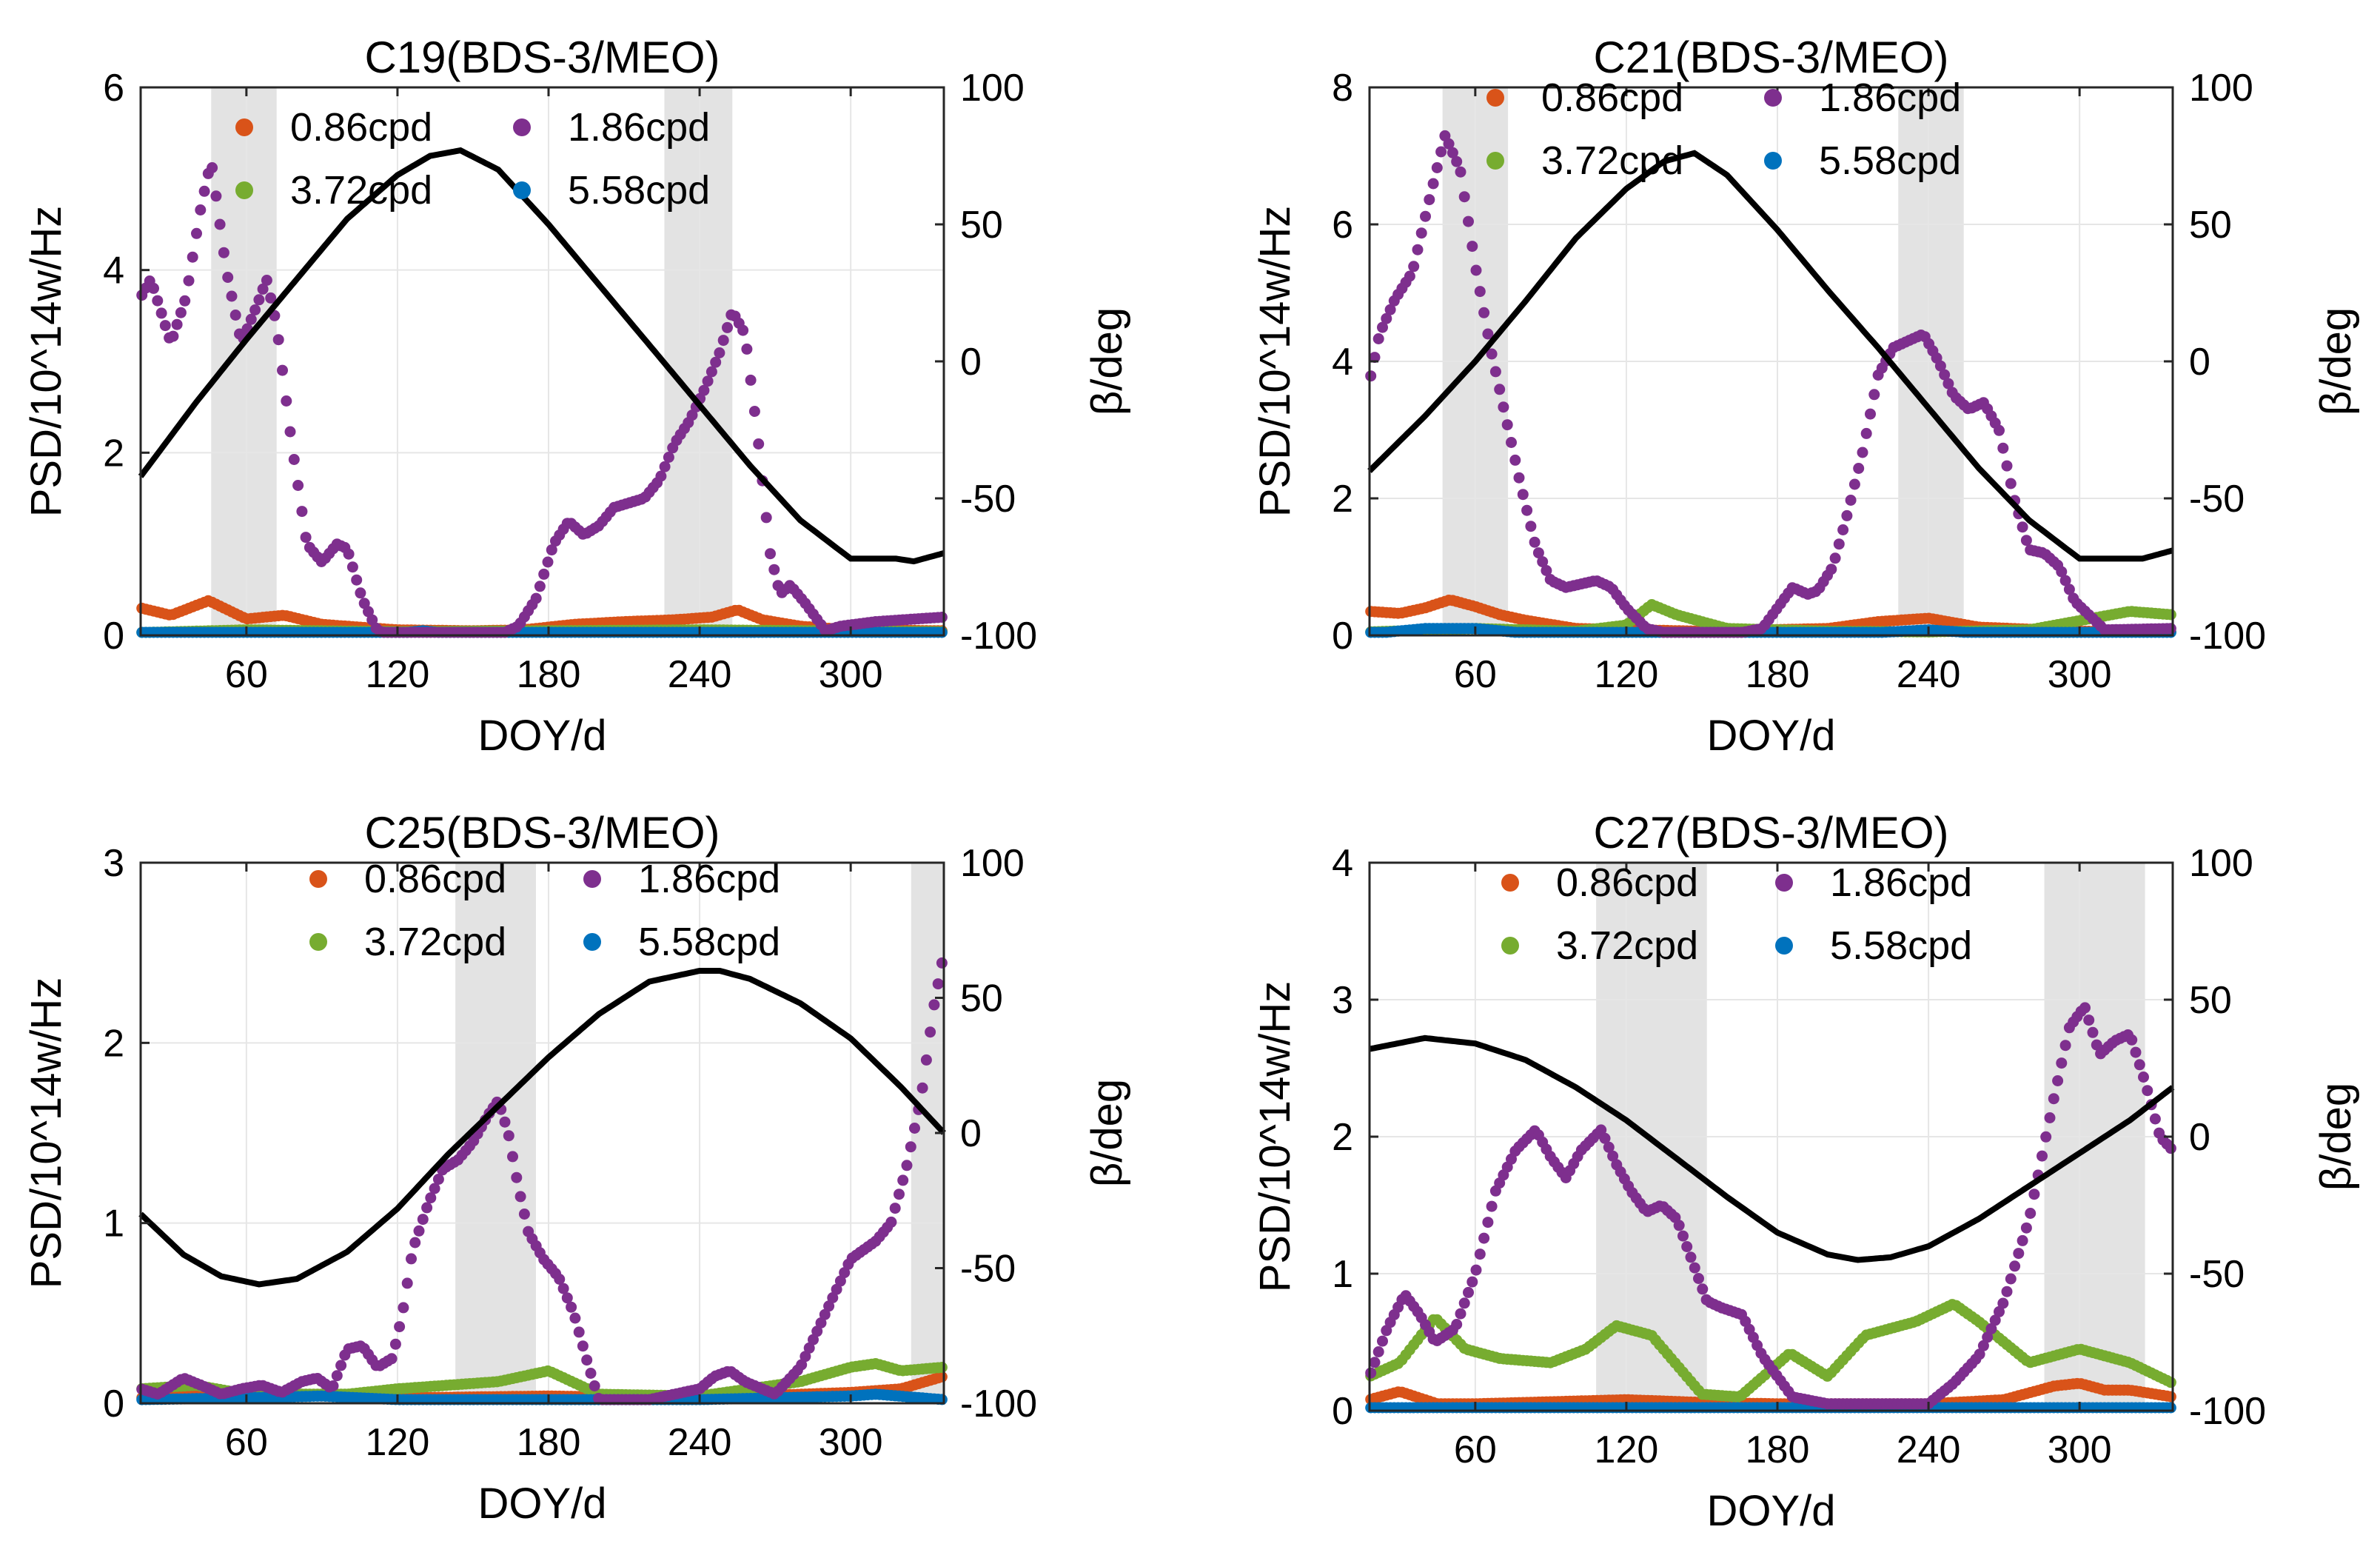  Describe the element at coordinates (1612, 161) in the screenshot. I see `legend-label-3-72cpd: 3.72cpd` at that location.